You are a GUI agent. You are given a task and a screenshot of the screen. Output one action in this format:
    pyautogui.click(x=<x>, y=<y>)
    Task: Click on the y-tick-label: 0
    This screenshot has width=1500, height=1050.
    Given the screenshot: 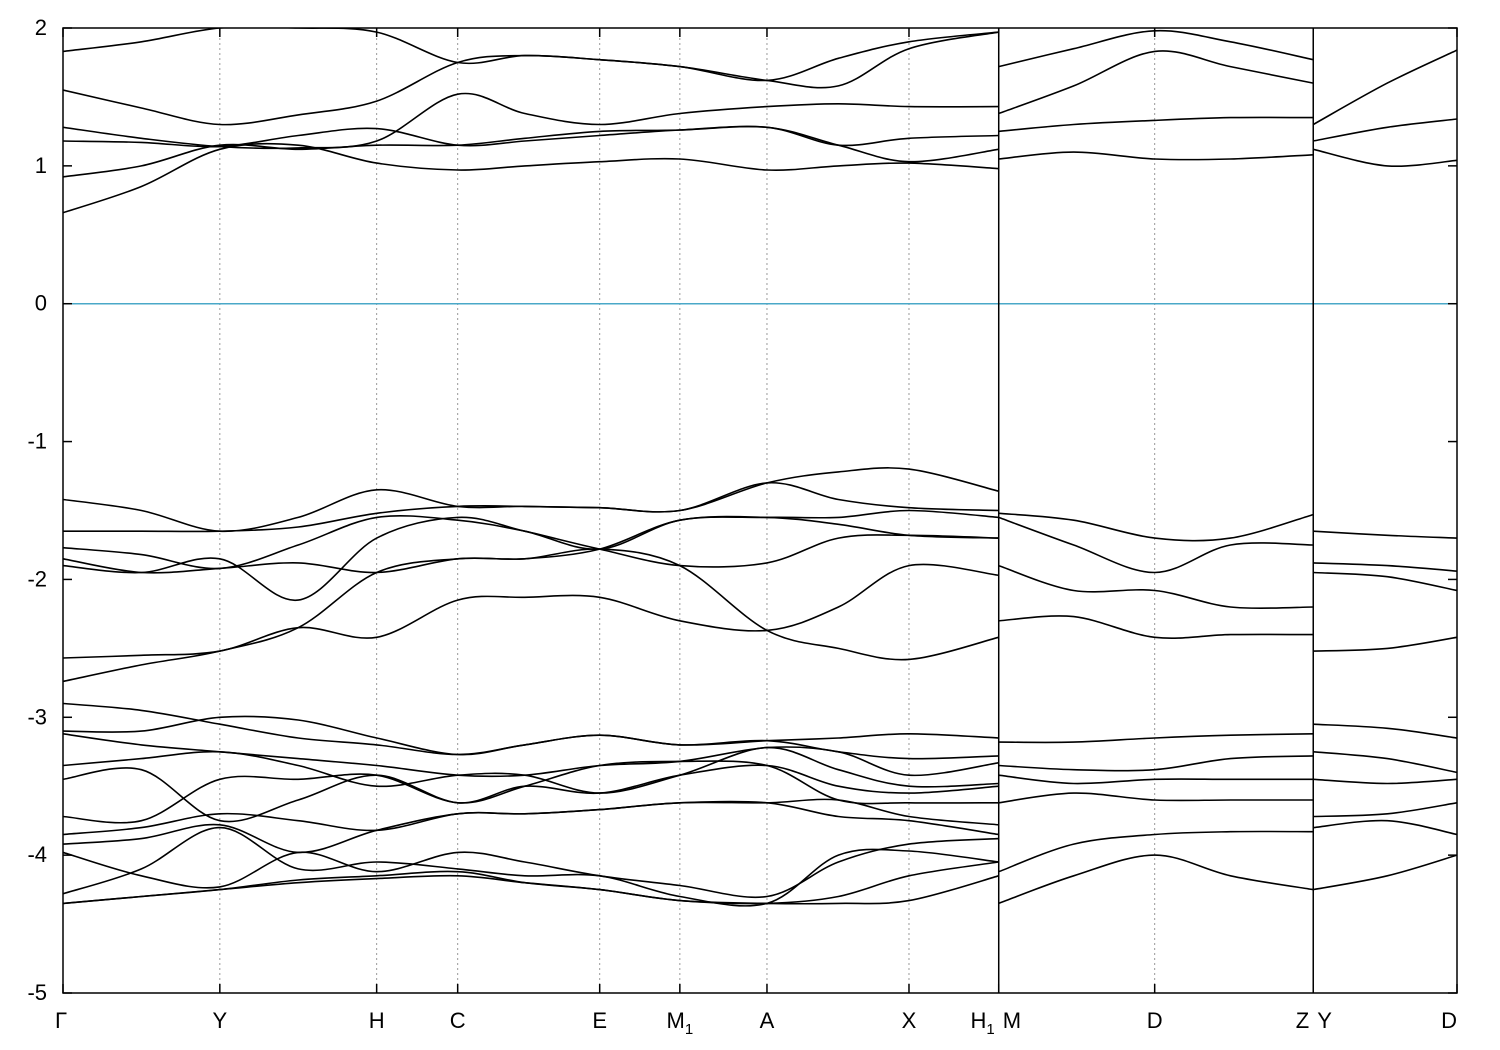 What is the action you would take?
    pyautogui.click(x=41, y=303)
    